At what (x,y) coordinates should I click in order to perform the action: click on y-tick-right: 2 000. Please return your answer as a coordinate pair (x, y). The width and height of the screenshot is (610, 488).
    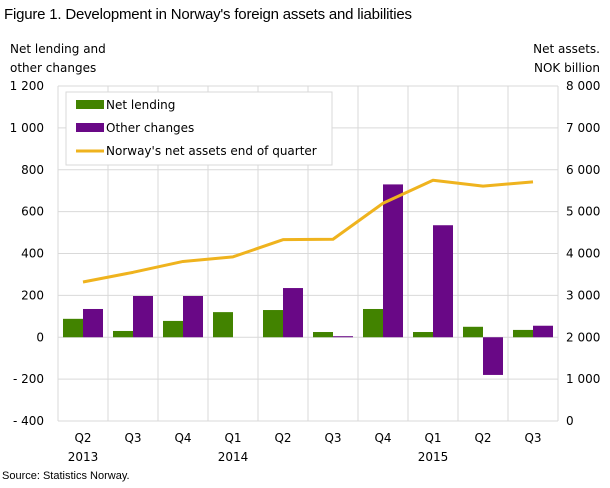
    Looking at the image, I should click on (583, 337).